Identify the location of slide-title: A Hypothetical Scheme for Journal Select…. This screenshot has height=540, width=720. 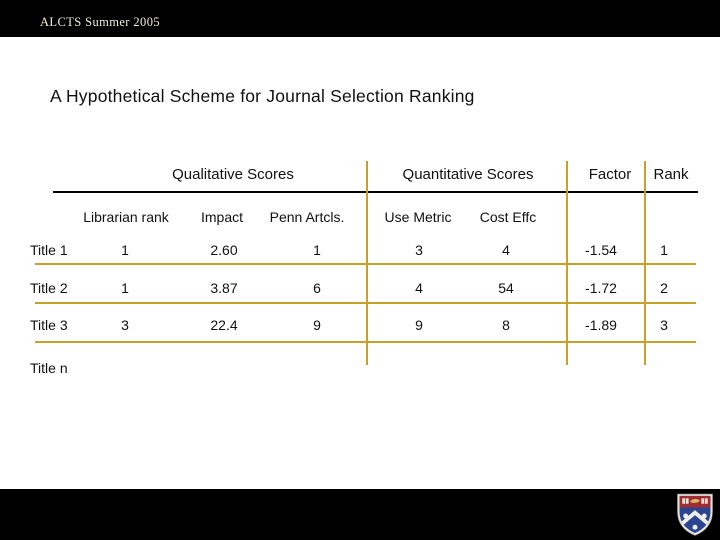
(262, 96).